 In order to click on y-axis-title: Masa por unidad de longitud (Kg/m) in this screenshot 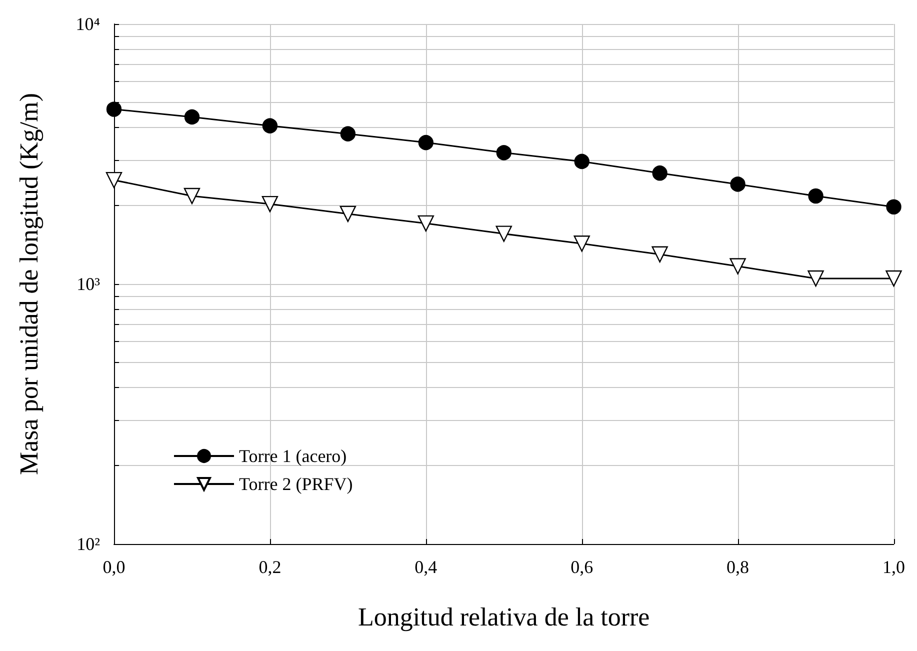, I will do `click(29, 284)`.